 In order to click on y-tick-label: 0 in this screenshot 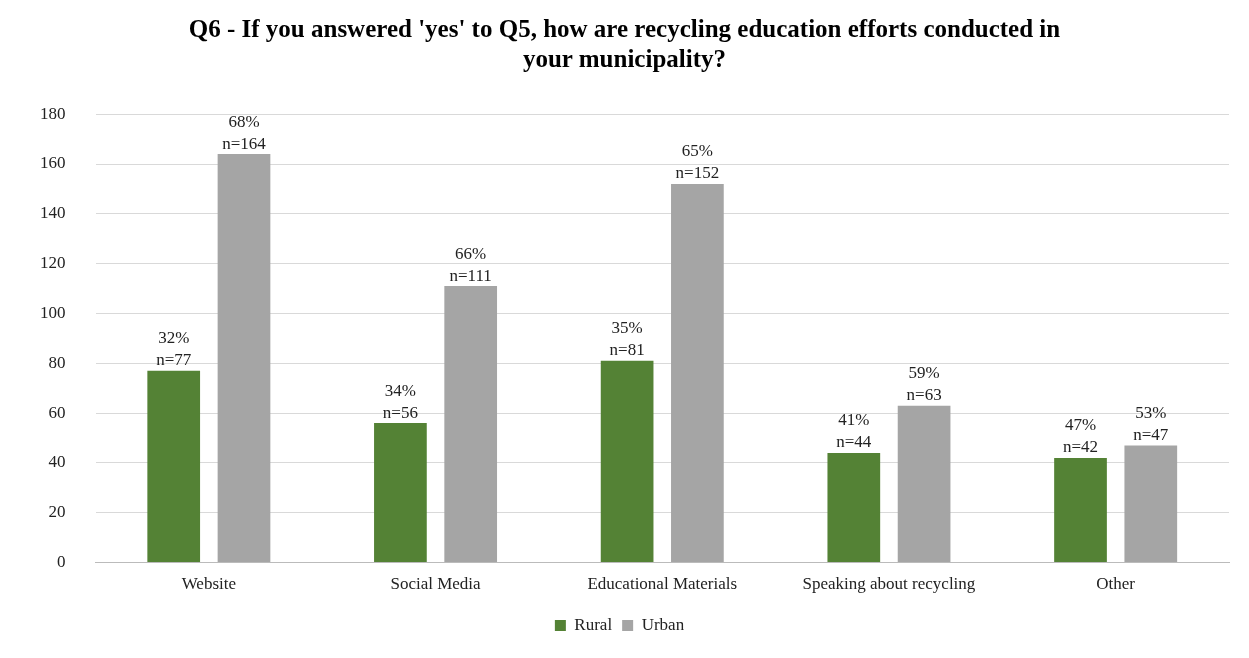, I will do `click(61, 562)`.